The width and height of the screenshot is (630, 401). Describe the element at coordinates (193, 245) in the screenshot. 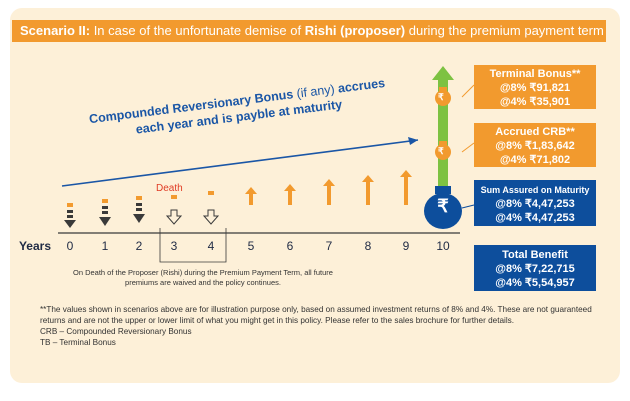

I see `waiver-bracket` at that location.